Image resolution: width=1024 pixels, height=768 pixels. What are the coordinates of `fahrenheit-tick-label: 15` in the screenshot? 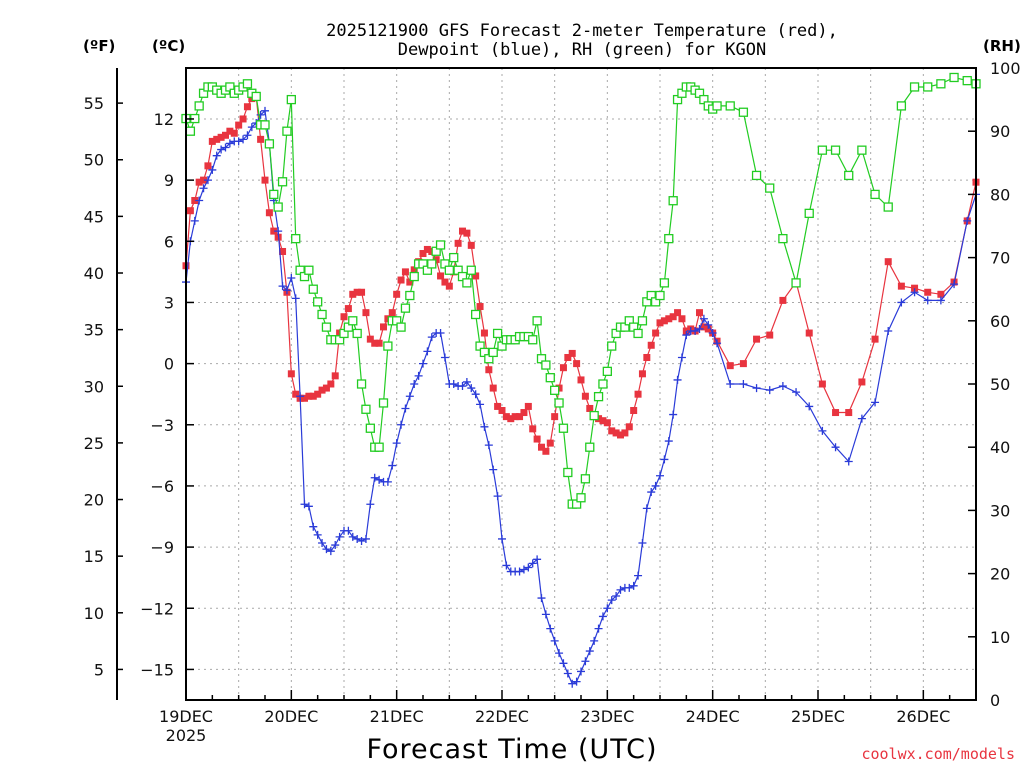 It's located at (94, 556).